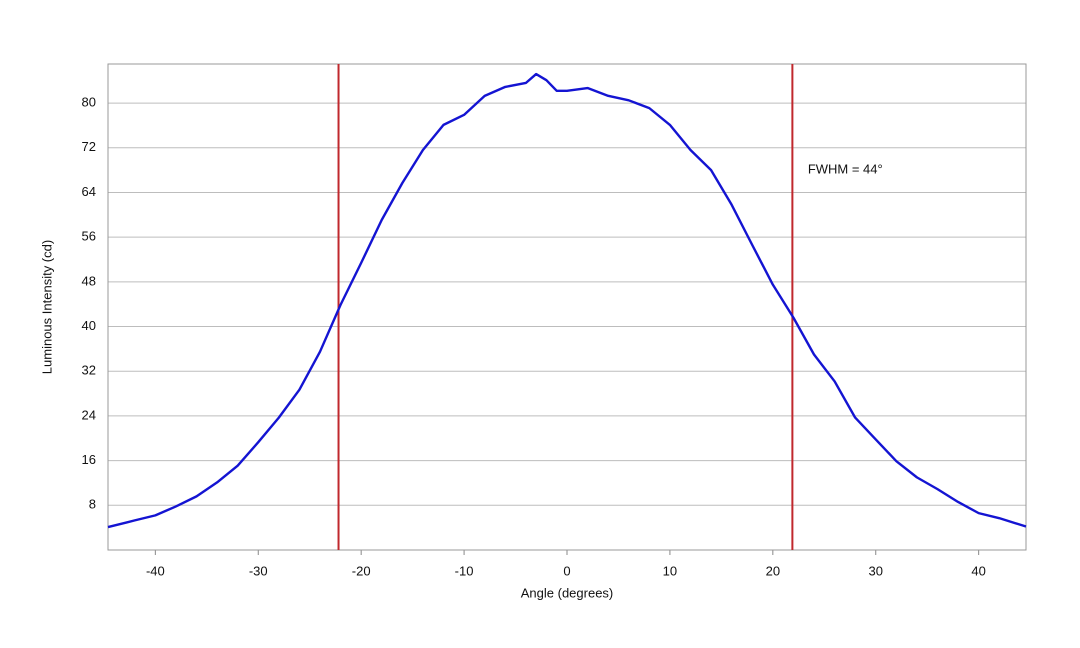  What do you see at coordinates (89, 146) in the screenshot?
I see `y-tick-label: 72` at bounding box center [89, 146].